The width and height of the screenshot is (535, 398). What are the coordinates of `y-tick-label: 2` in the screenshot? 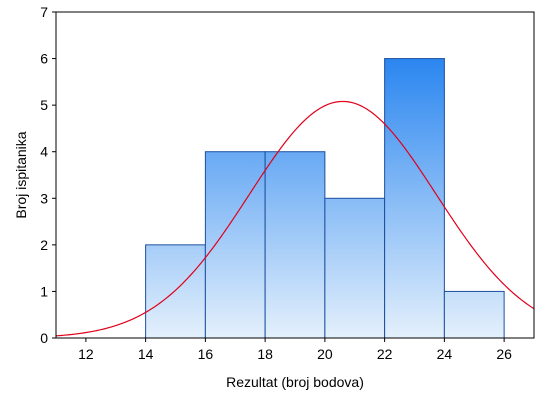 It's located at (44, 245).